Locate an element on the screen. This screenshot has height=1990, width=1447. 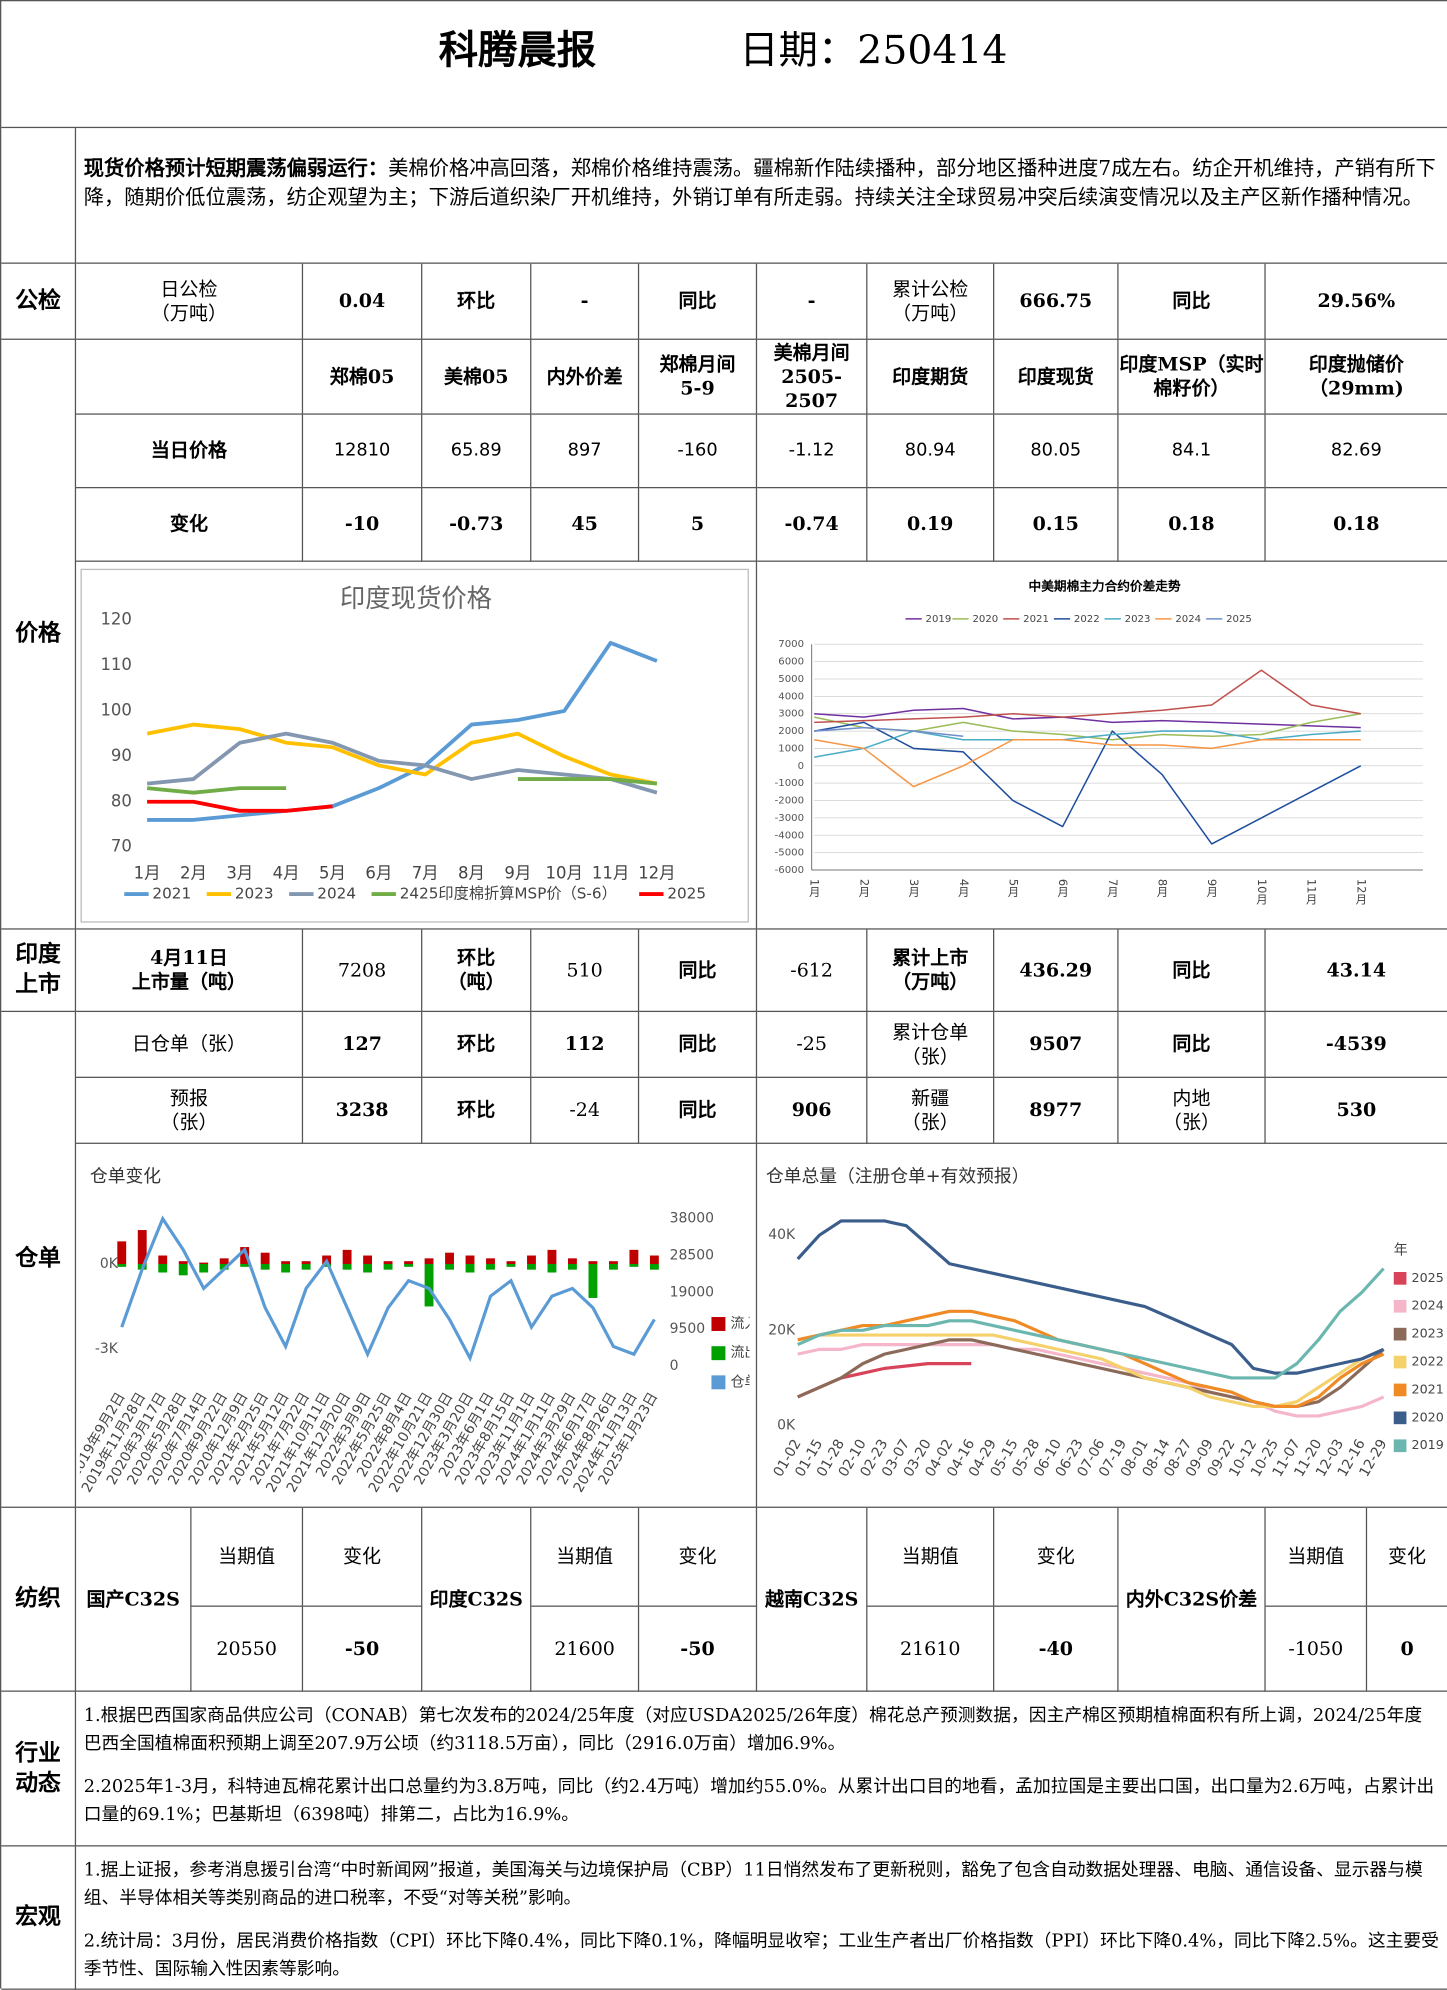
y-tick-label: 40K is located at coordinates (782, 1235).